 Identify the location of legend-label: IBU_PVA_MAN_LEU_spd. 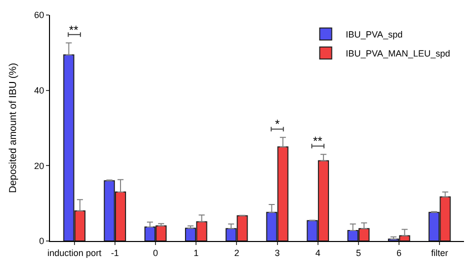
(398, 53).